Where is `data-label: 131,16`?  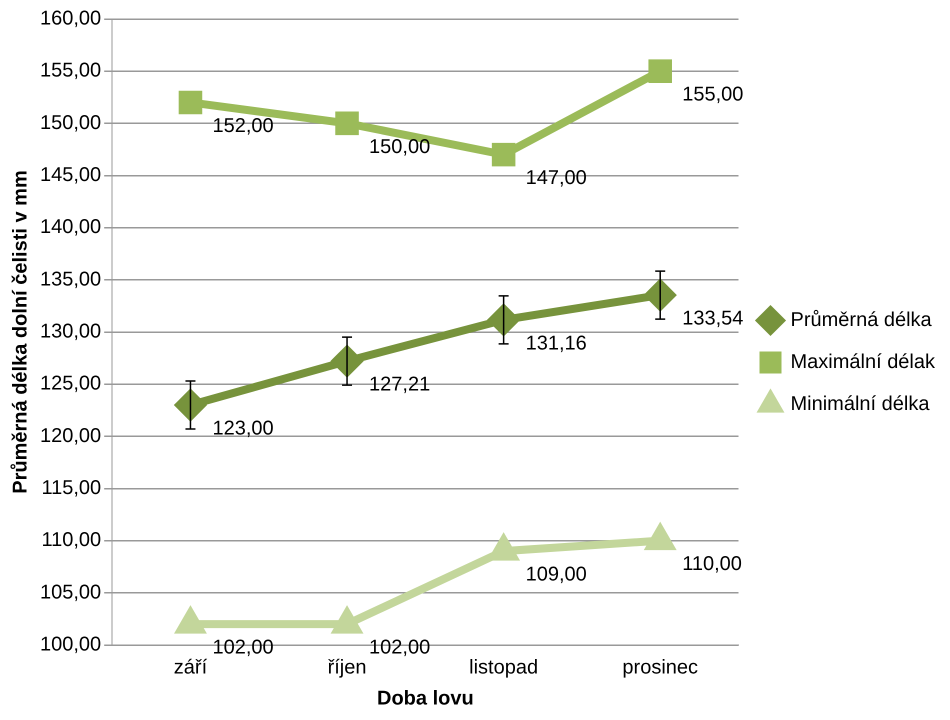 data-label: 131,16 is located at coordinates (556, 343).